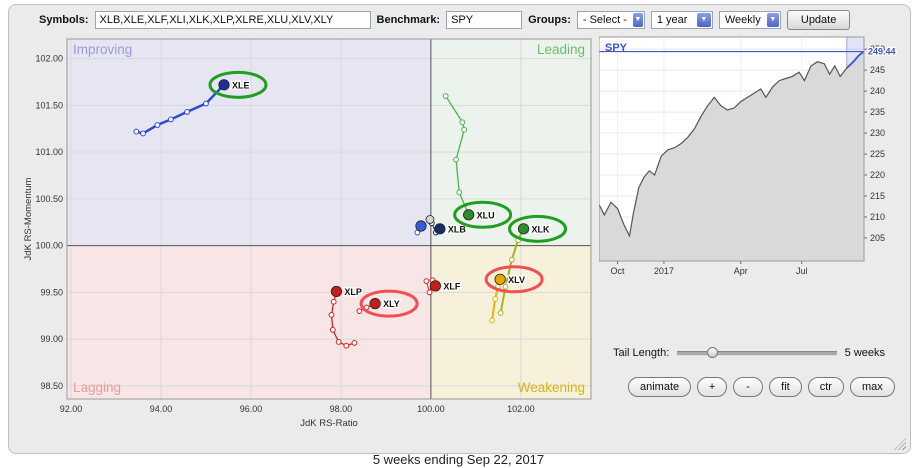 The image size is (917, 468). Describe the element at coordinates (802, 271) in the screenshot. I see `date-tick-label: Jul` at that location.